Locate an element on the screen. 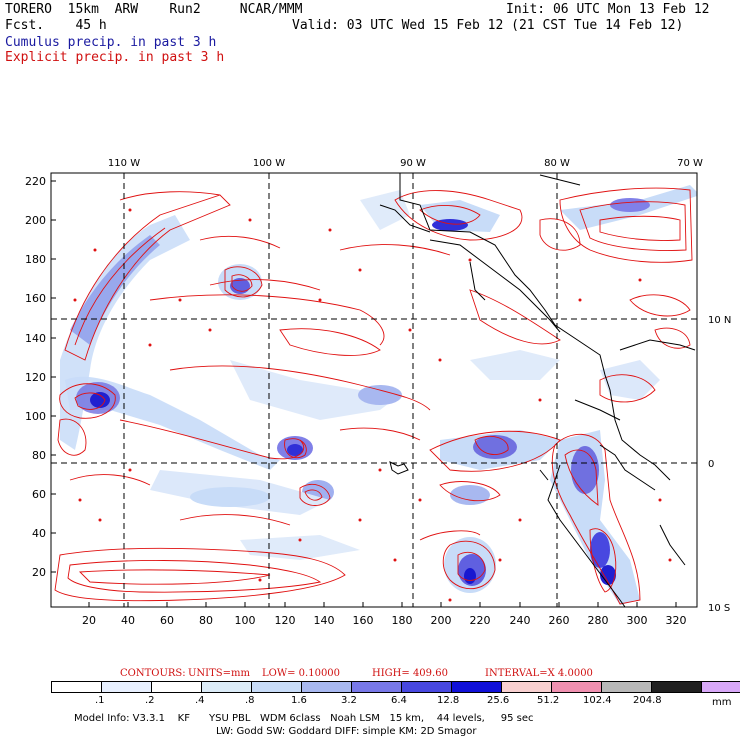 Image resolution: width=740 pixels, height=740 pixels. colorbar-label: 25.6 is located at coordinates (498, 700).